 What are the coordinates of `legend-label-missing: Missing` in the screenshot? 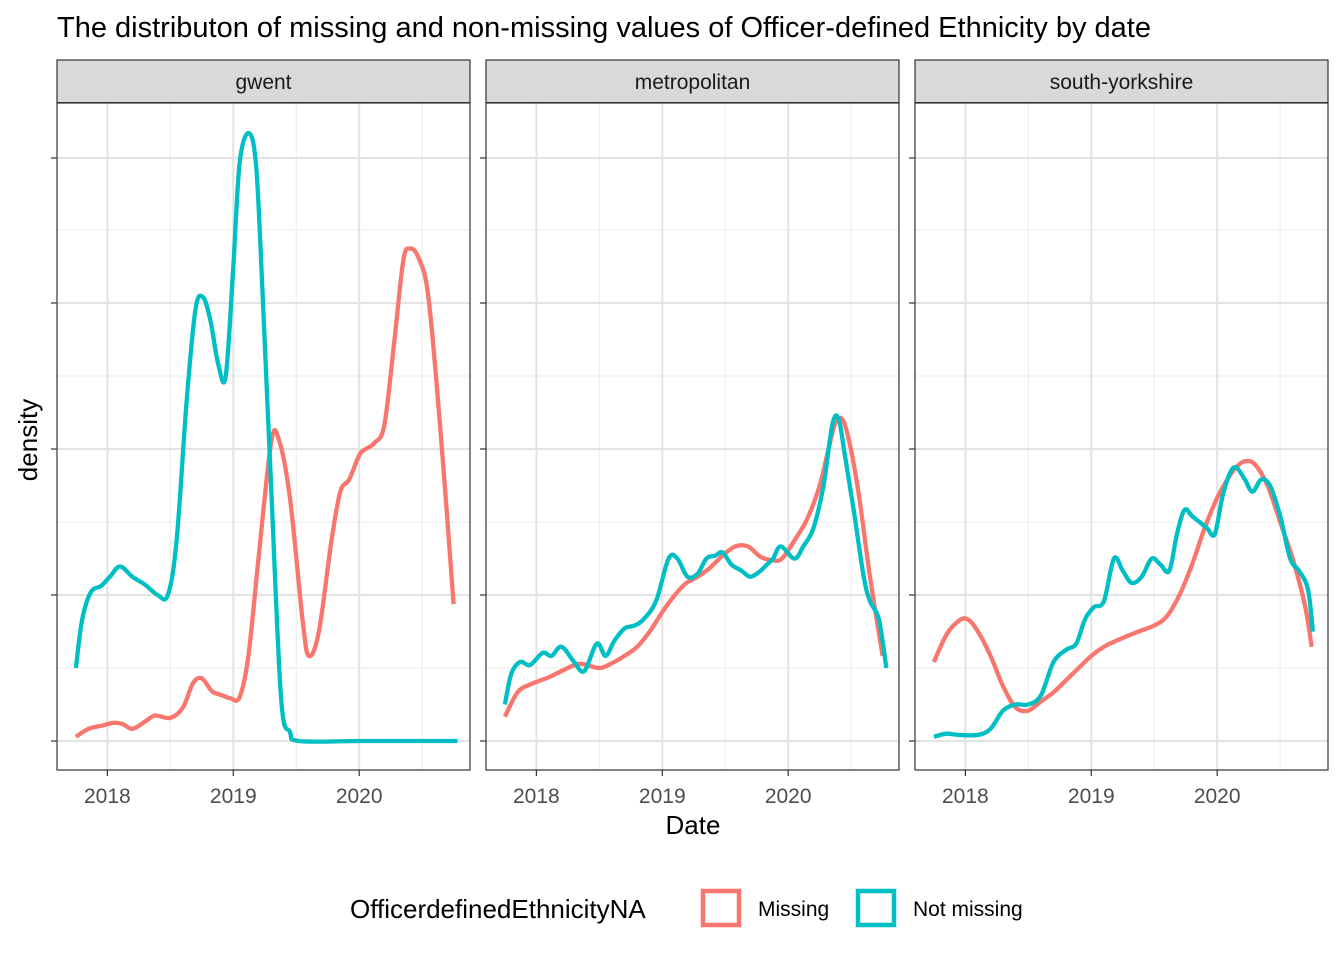 It's located at (793, 909).